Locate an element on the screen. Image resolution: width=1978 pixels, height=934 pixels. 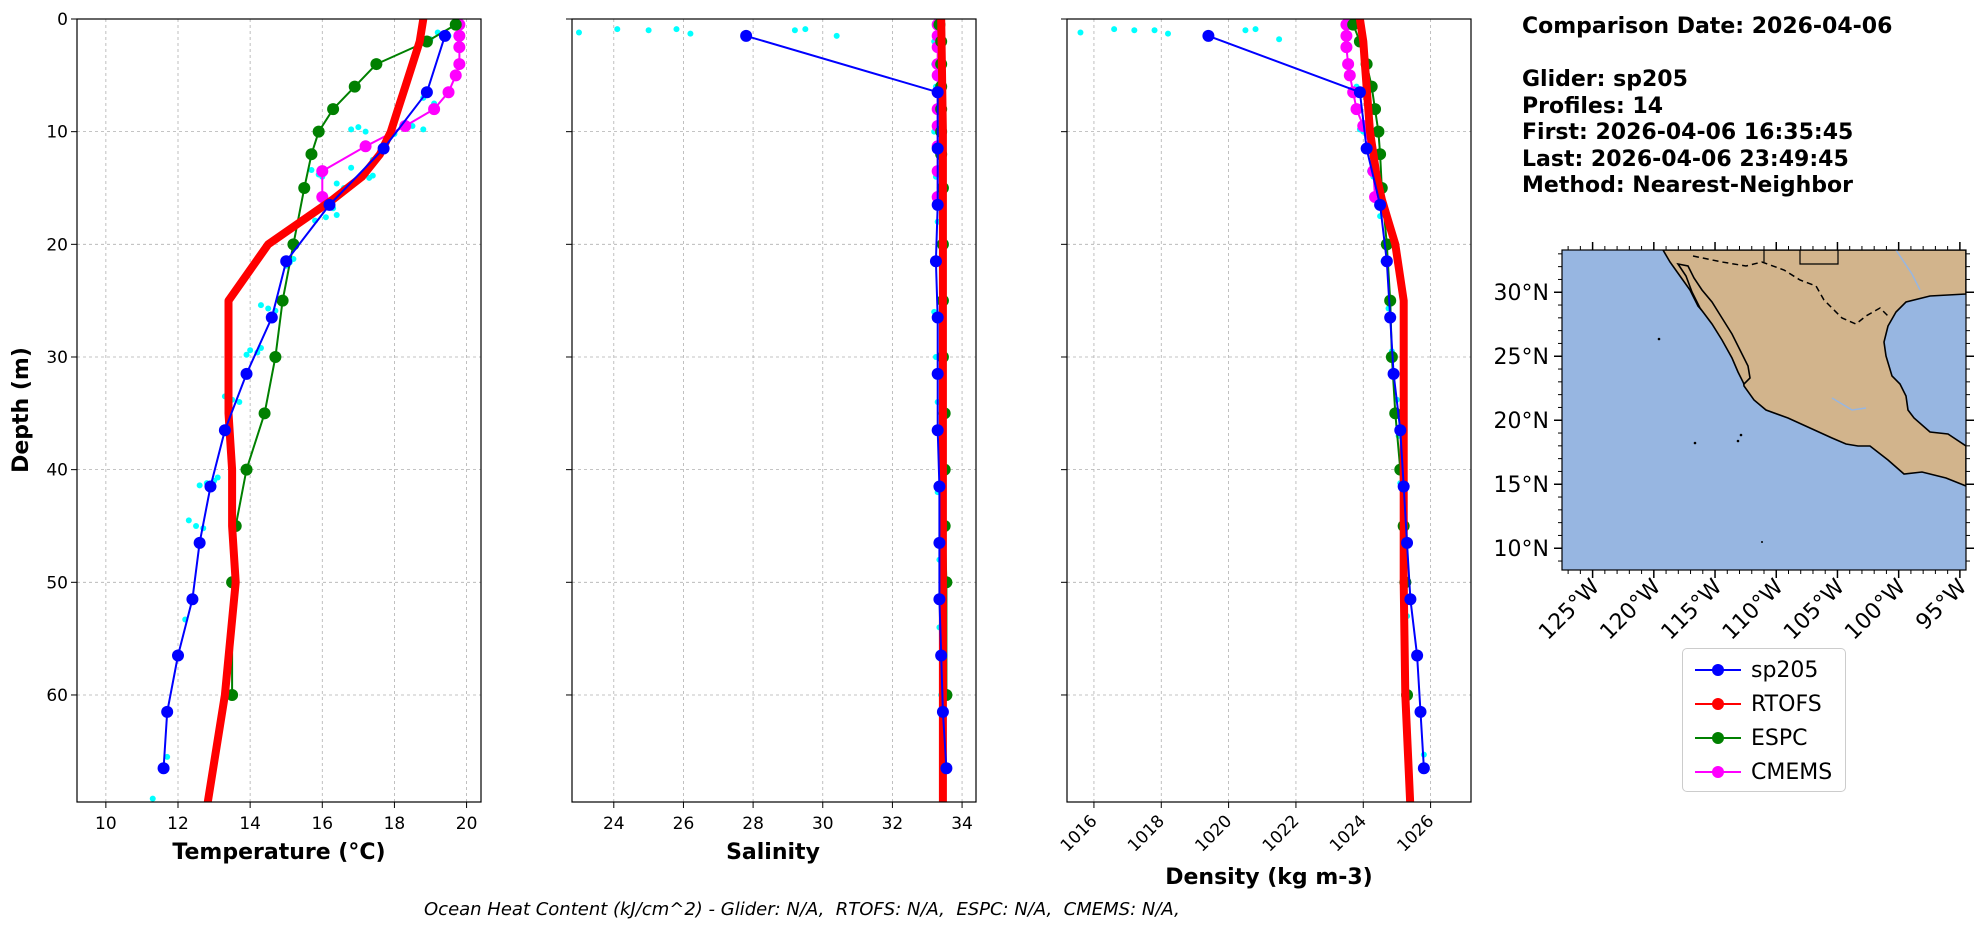
temperature-y-ticks: 0 10 20 30 40 50 60 is located at coordinates (61, 358).